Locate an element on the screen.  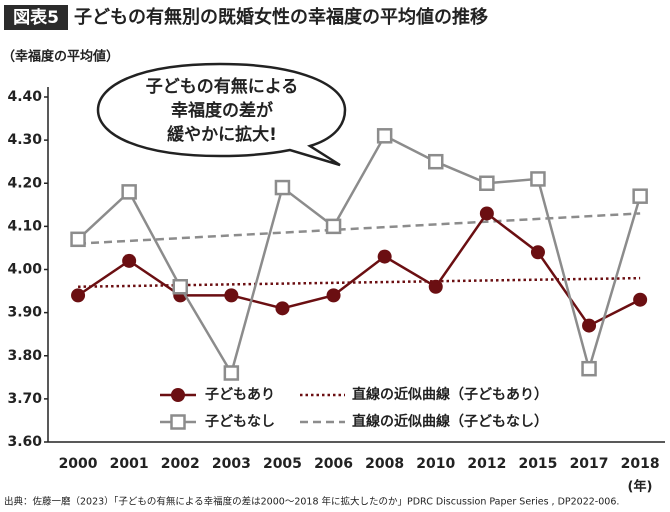
x-tick-label: 2017 is located at coordinates (589, 464).